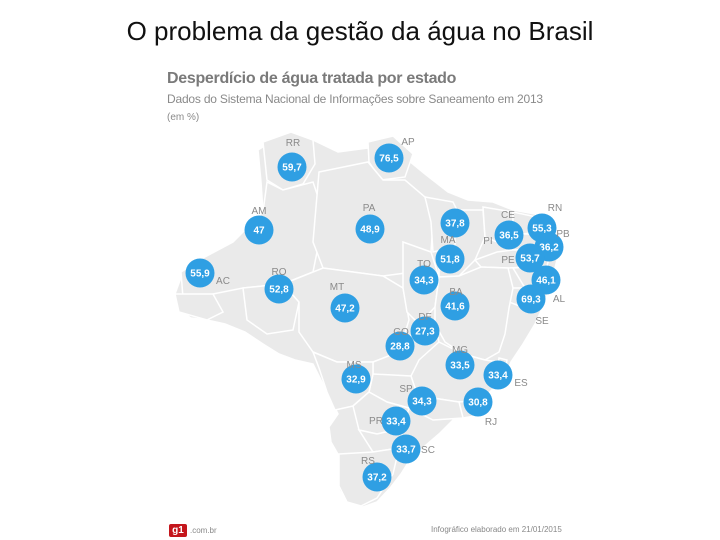 This screenshot has height=540, width=720. I want to click on value-bubble-am, so click(259, 230).